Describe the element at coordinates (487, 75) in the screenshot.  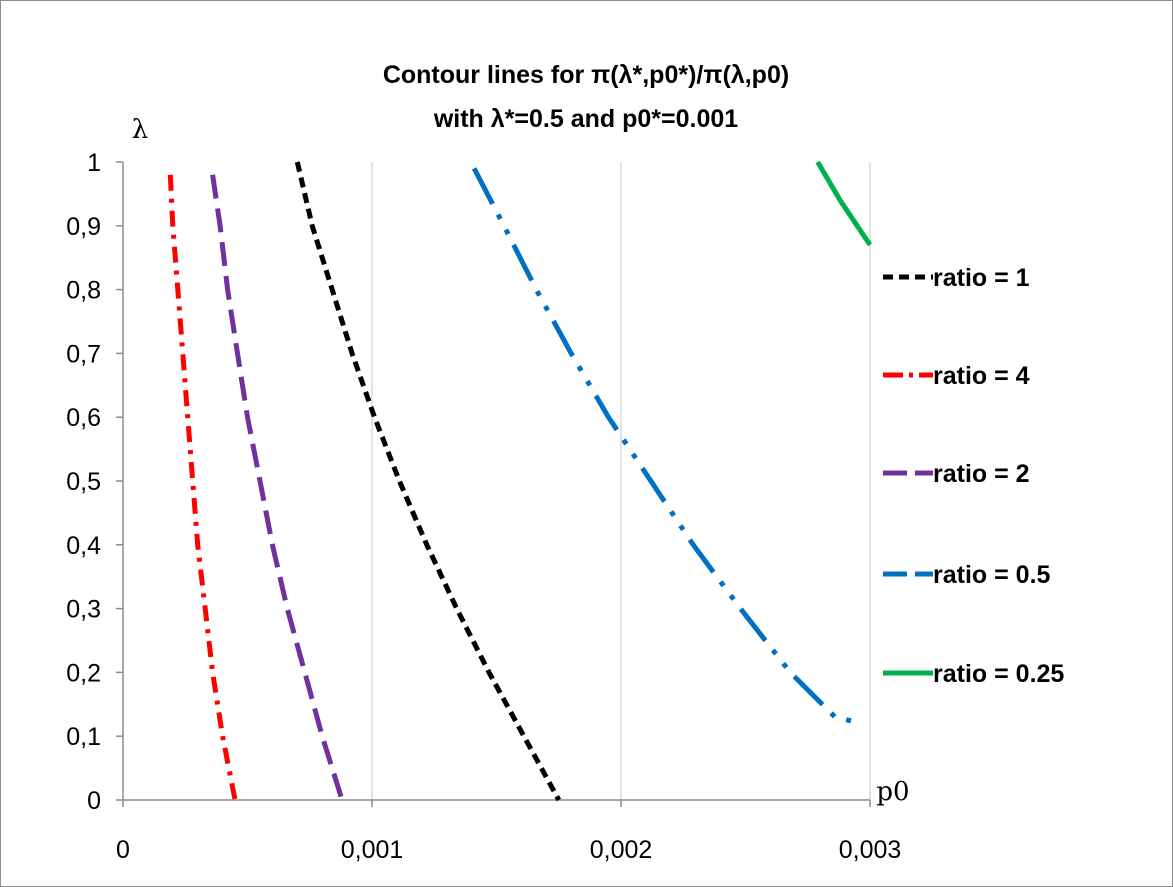
I see `title-prefix: Contour lines for` at that location.